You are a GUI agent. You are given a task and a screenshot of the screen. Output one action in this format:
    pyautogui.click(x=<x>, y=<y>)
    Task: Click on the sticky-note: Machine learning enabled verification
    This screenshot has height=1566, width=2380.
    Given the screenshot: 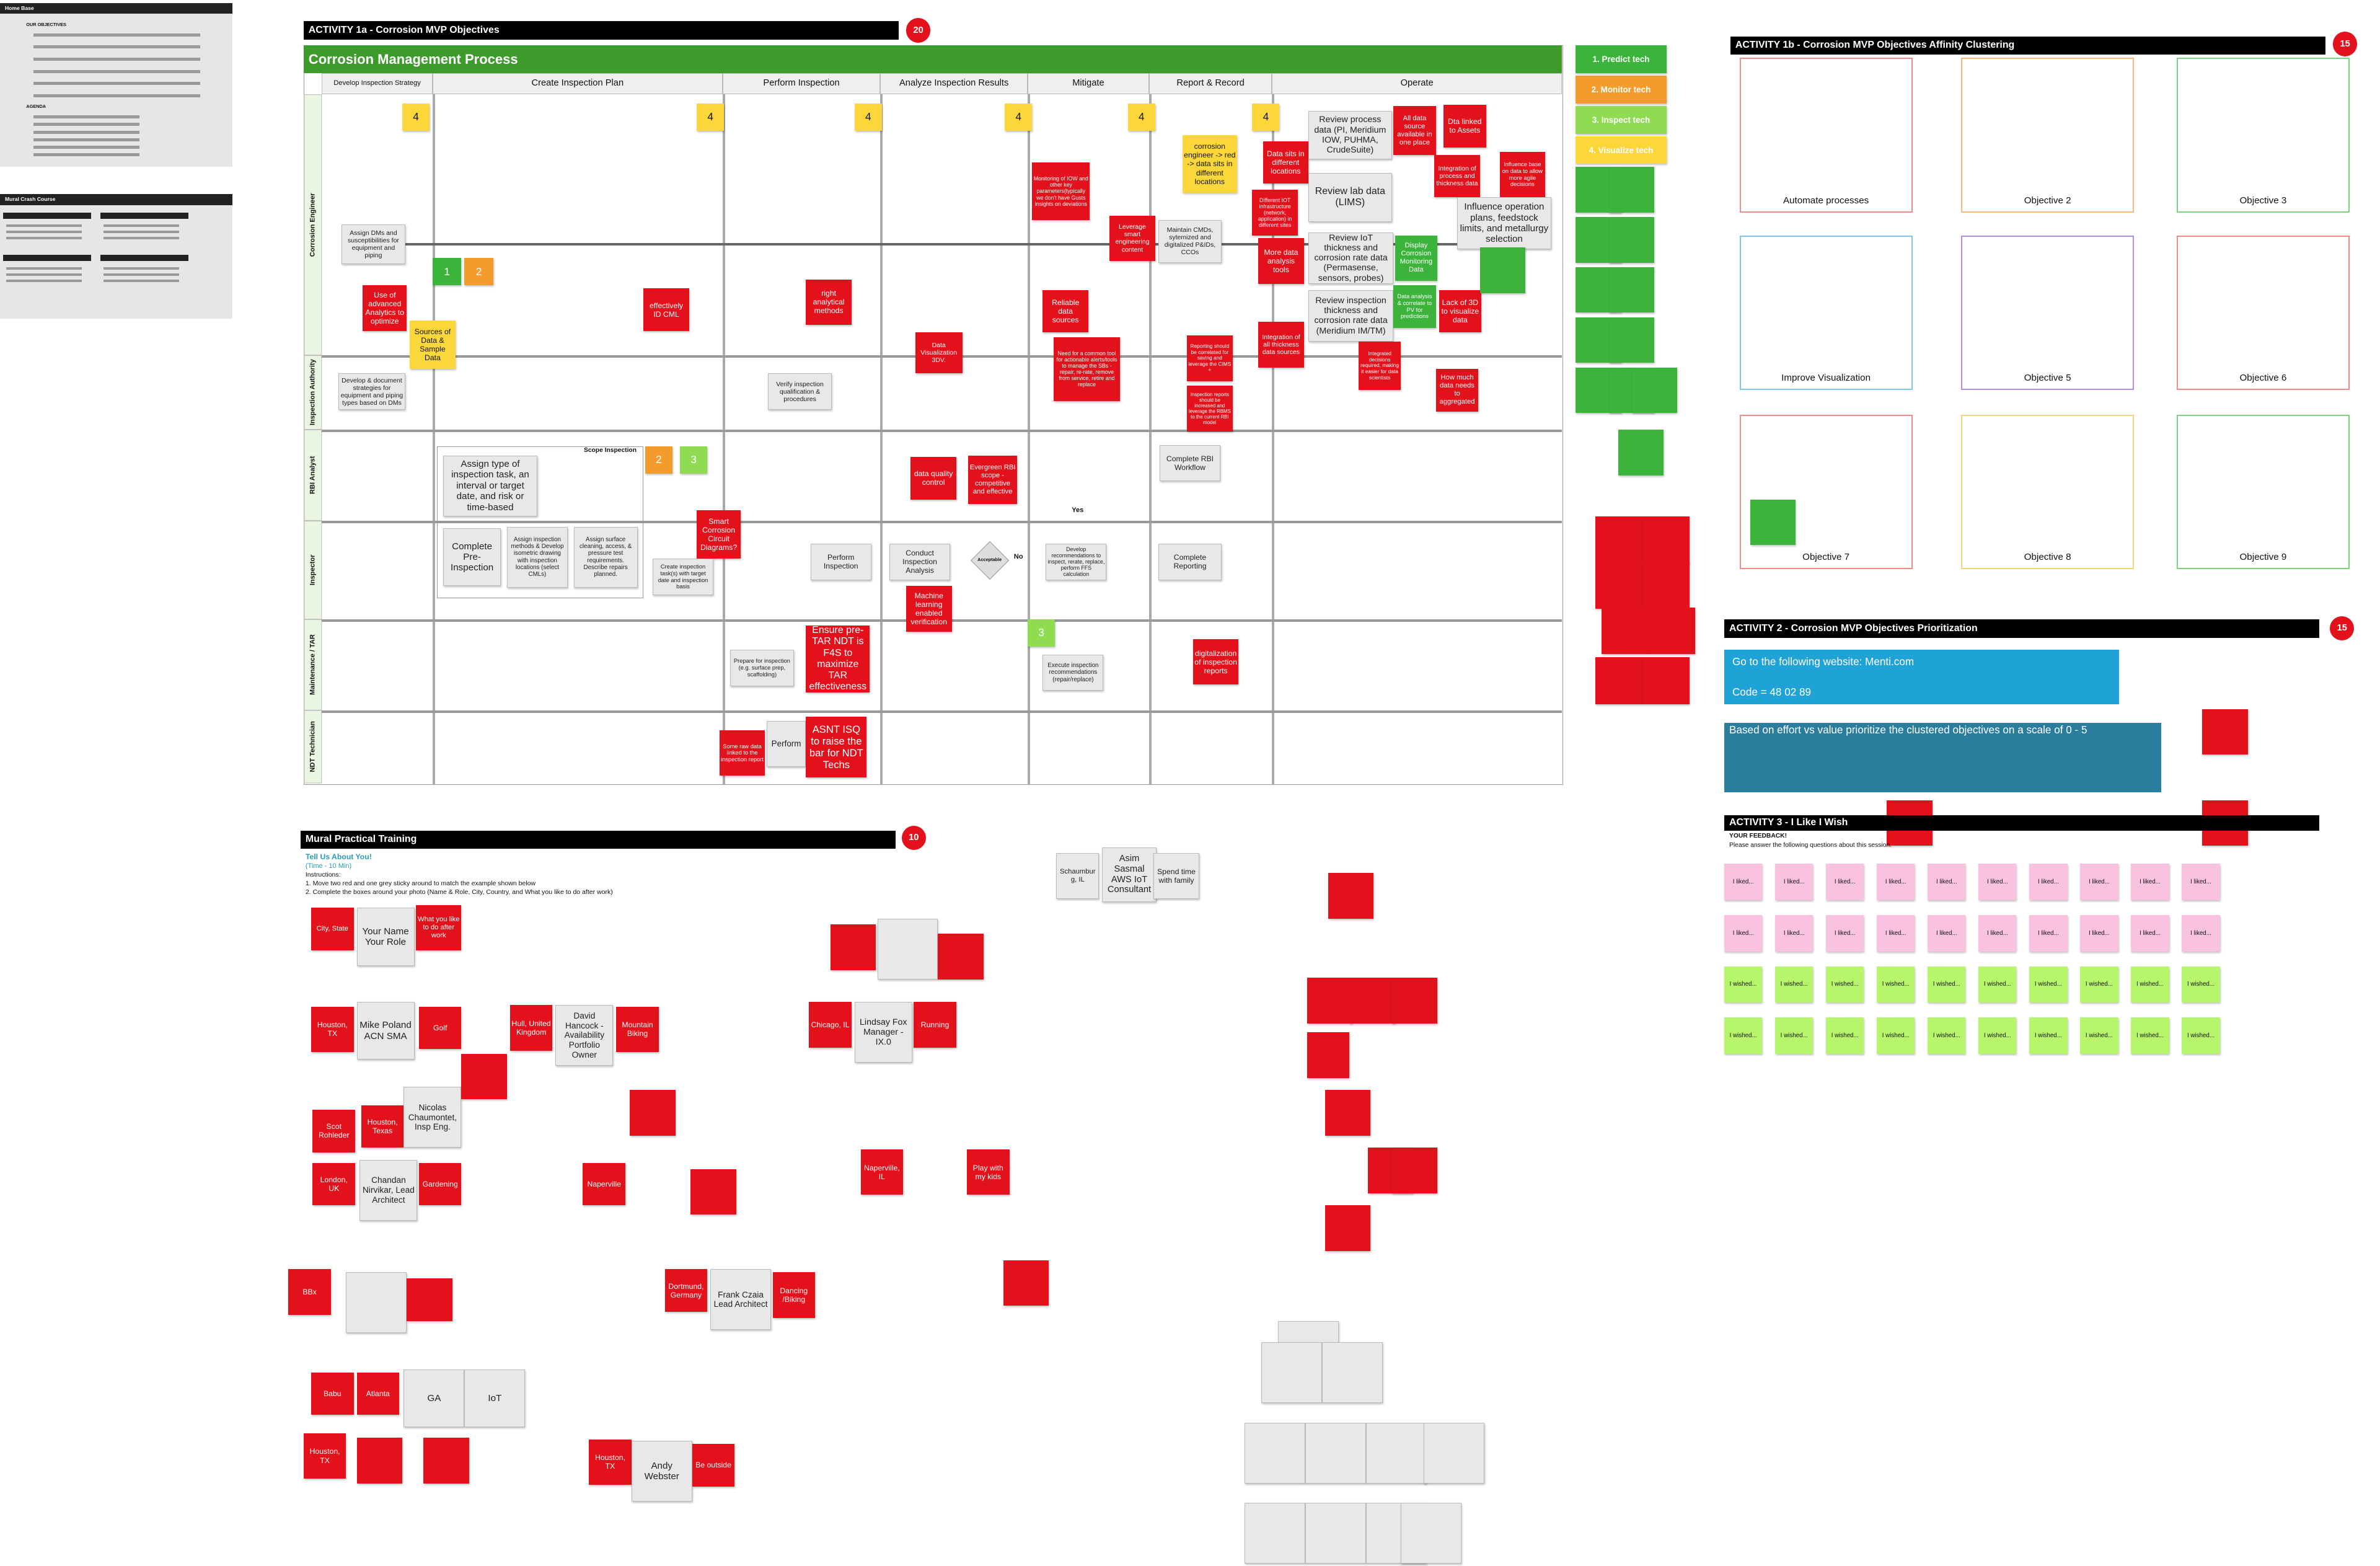 What is the action you would take?
    pyautogui.click(x=929, y=609)
    